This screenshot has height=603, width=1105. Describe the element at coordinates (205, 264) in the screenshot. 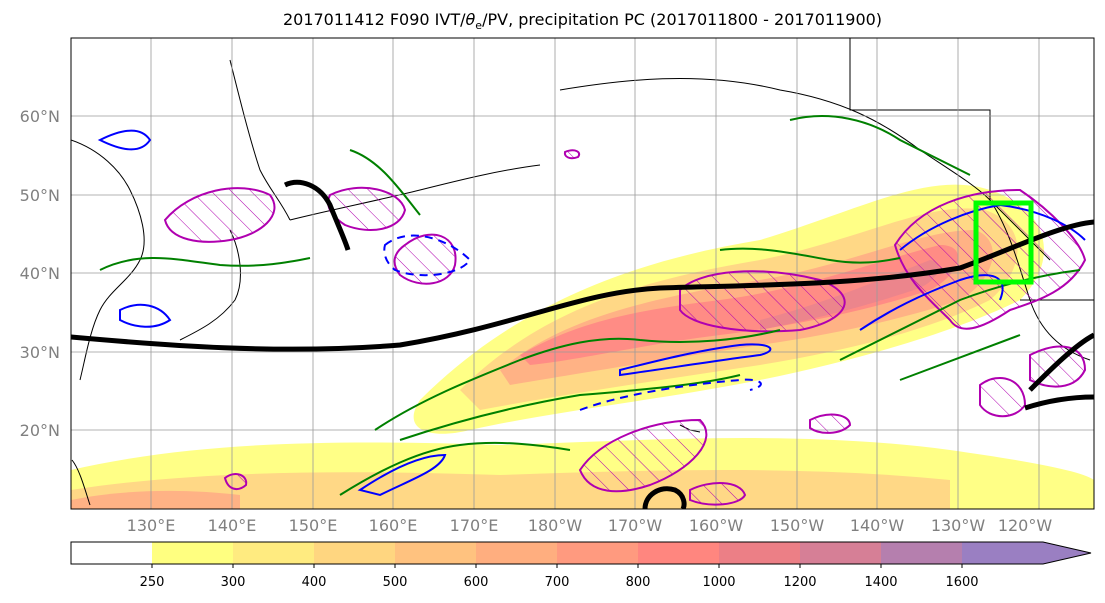

I see `theta-e-band-asia` at that location.